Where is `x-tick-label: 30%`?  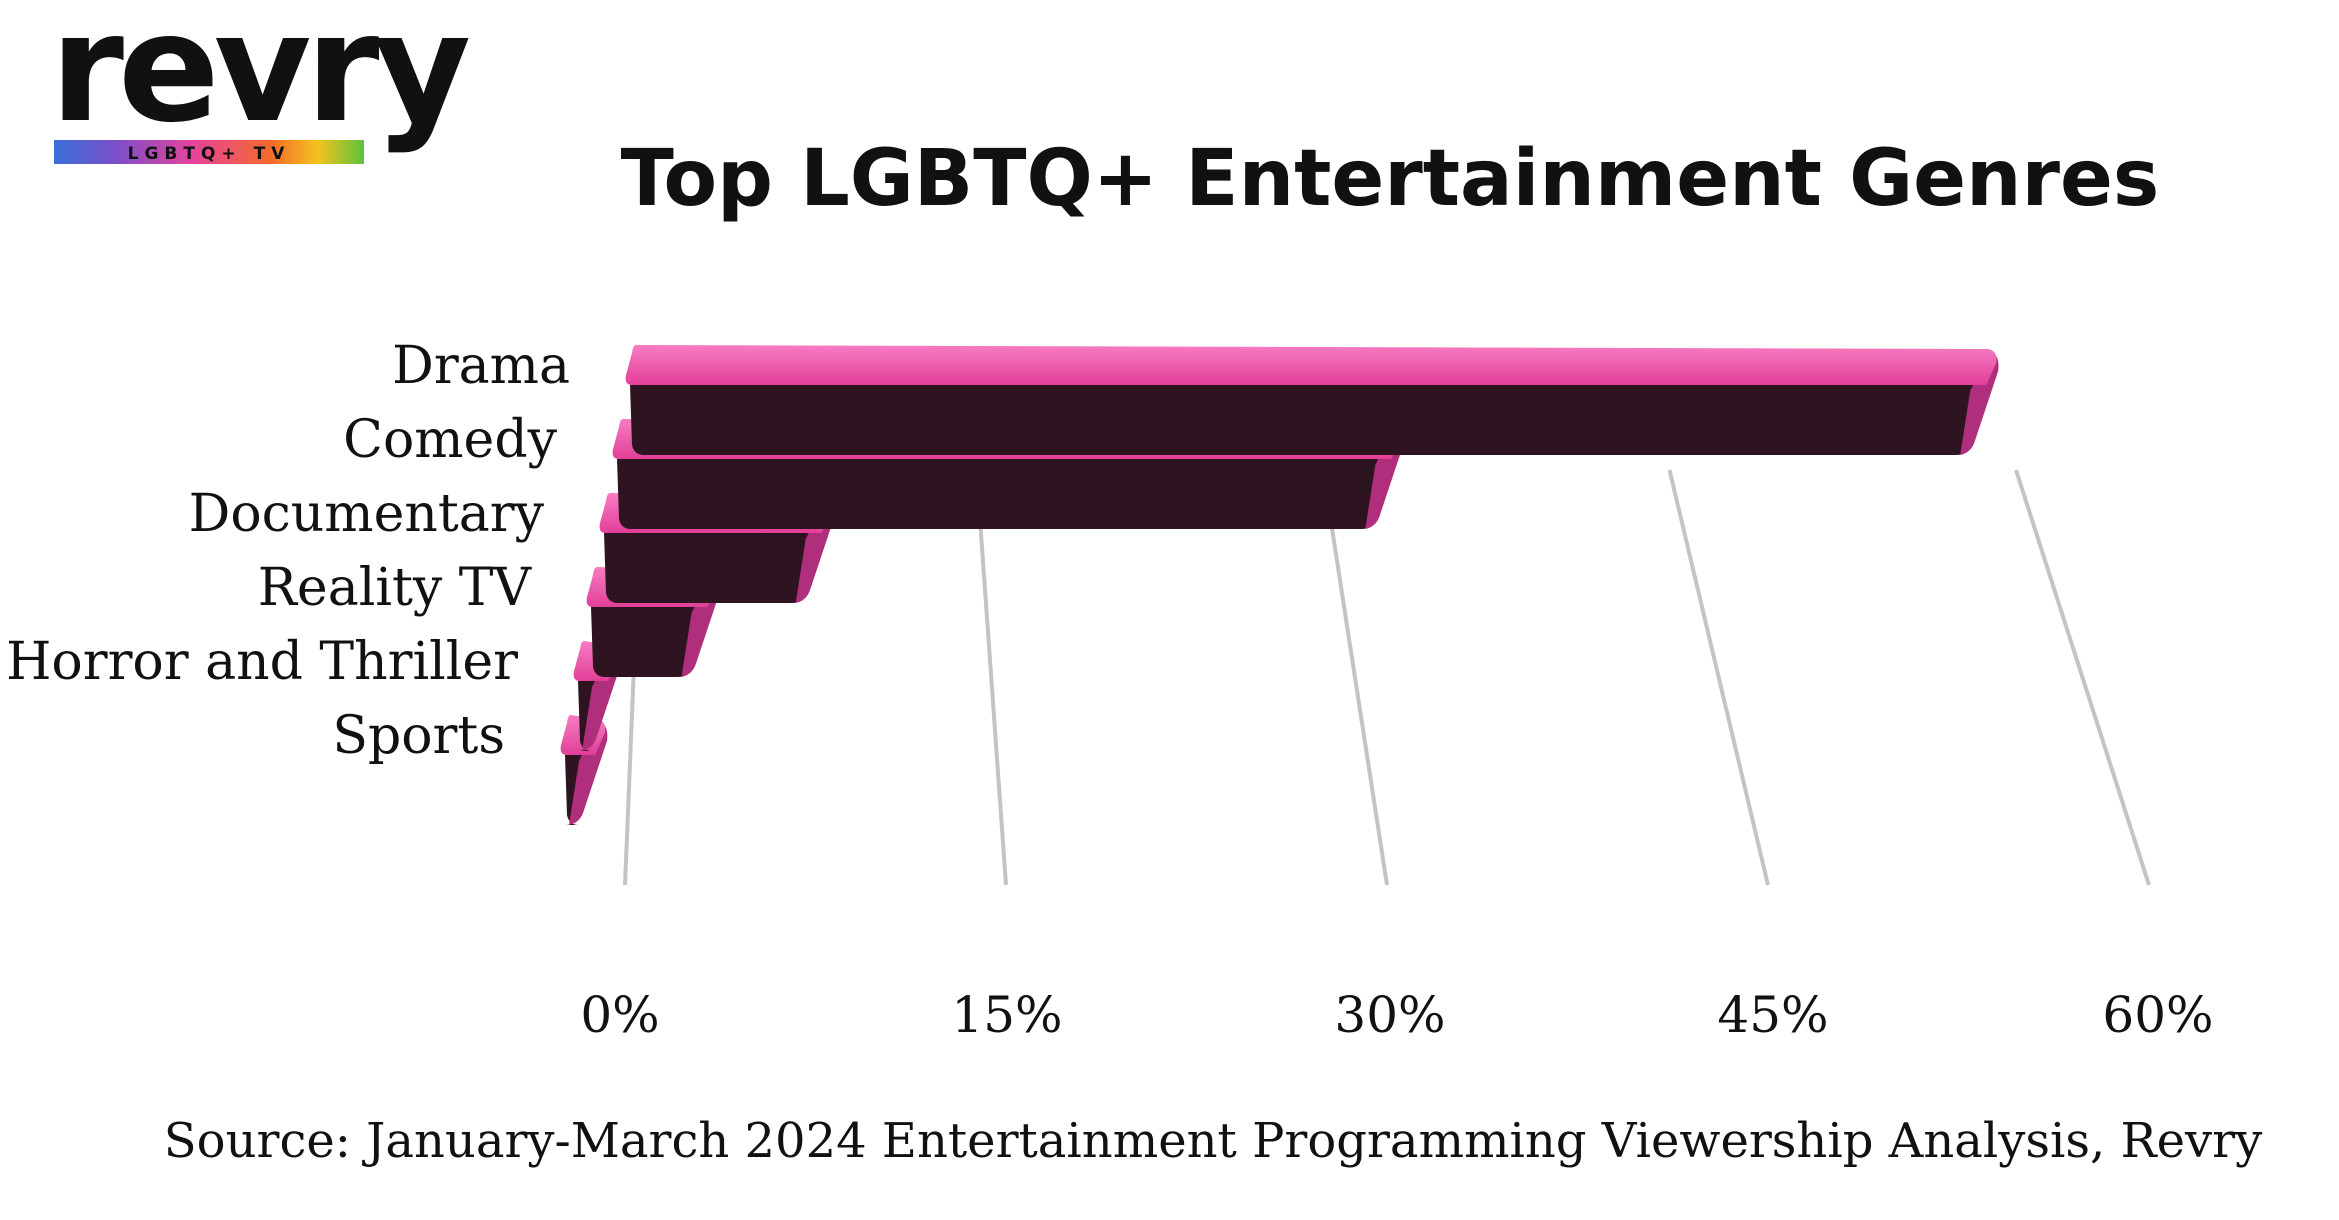 x-tick-label: 30% is located at coordinates (1389, 1015).